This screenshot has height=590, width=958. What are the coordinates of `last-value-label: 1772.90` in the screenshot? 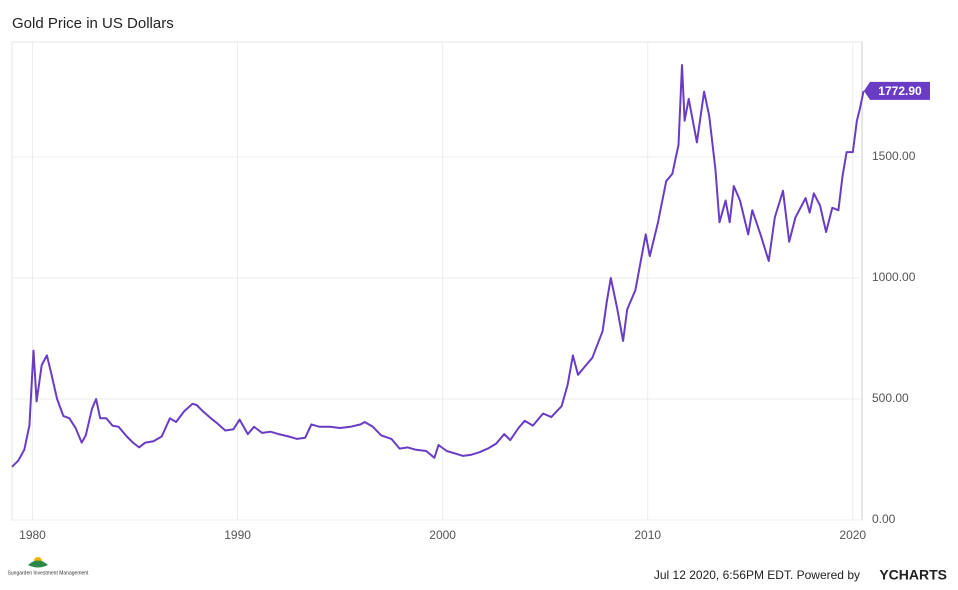 It's located at (900, 91).